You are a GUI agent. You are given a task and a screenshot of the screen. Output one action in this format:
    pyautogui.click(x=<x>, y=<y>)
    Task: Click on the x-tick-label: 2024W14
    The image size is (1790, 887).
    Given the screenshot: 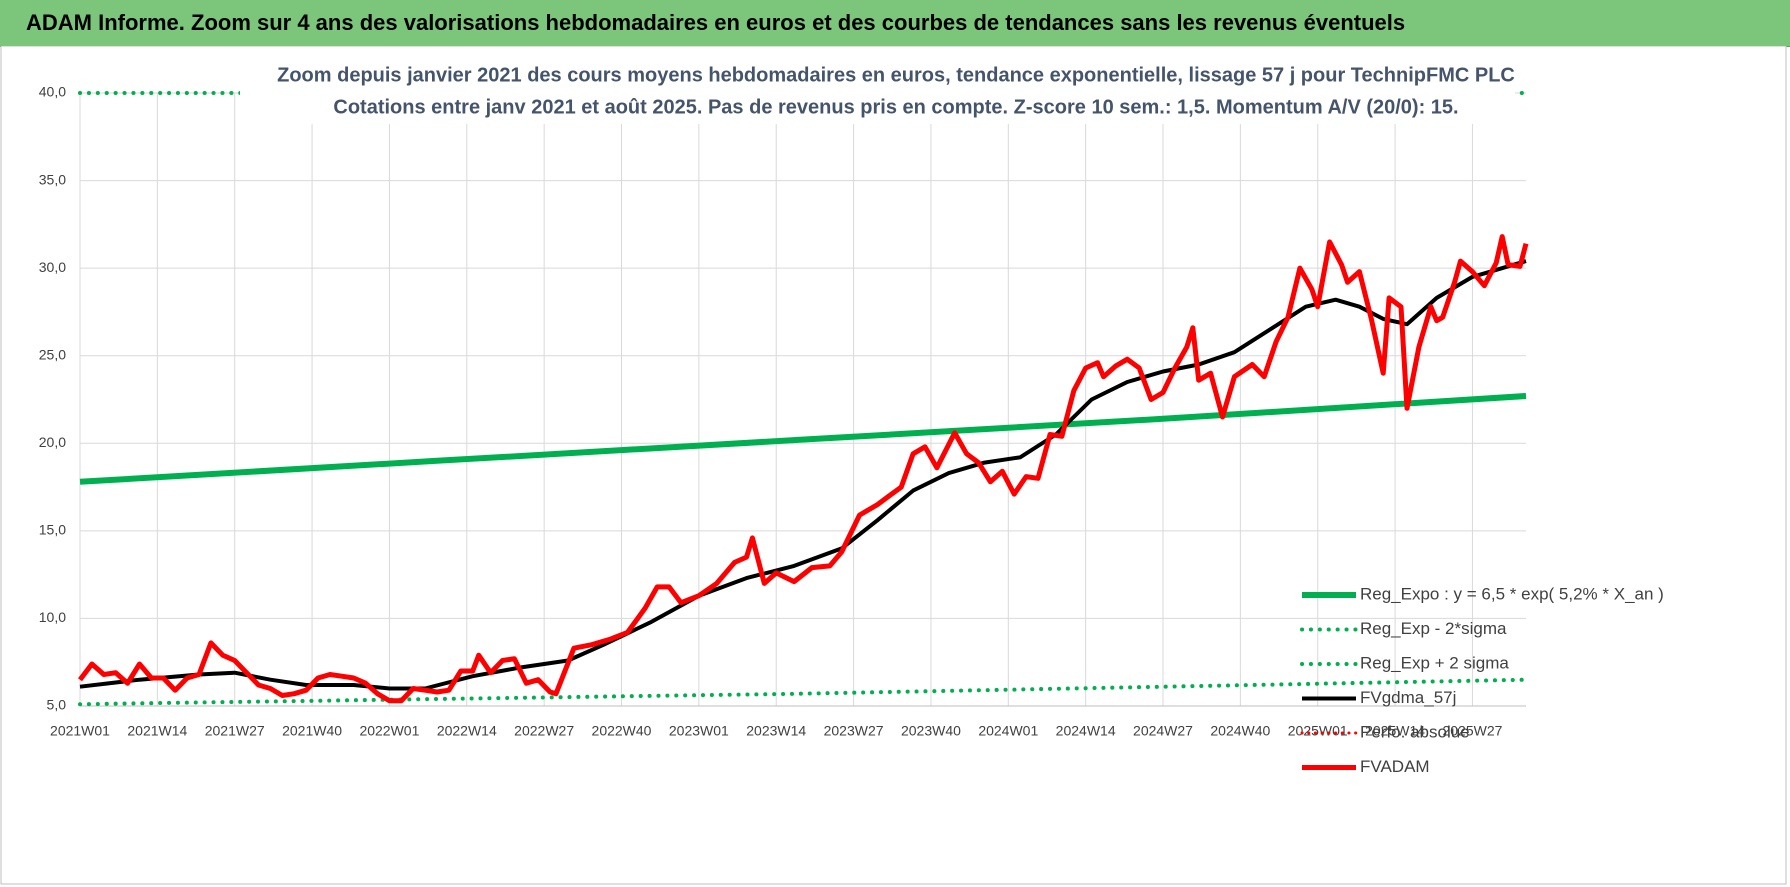 What is the action you would take?
    pyautogui.click(x=1086, y=731)
    